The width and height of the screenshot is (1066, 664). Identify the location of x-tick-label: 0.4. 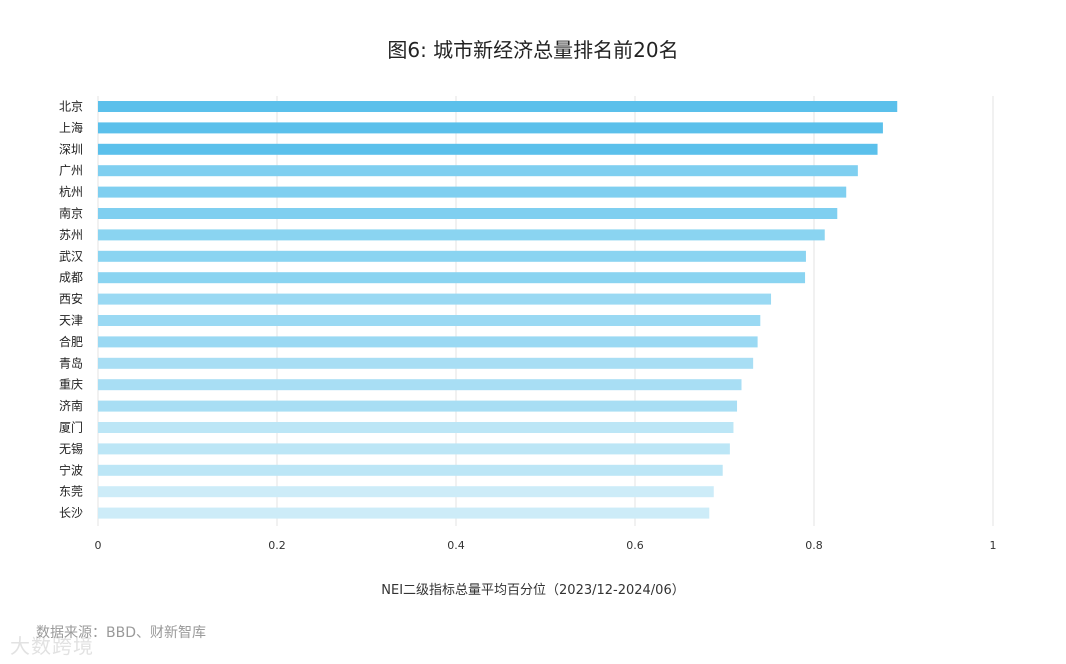
(456, 545).